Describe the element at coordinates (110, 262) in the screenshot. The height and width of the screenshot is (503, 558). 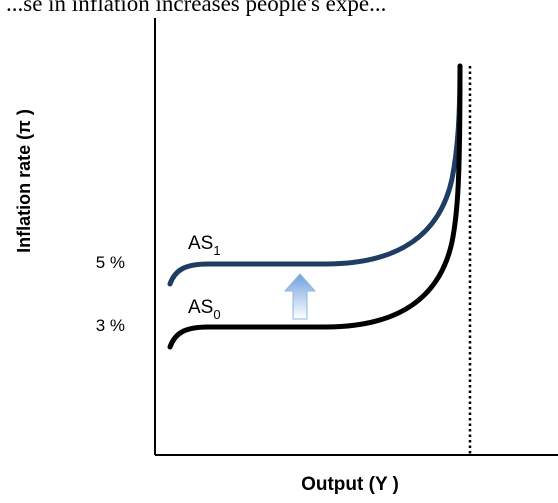
I see `y-tick-label-5: 5 %` at that location.